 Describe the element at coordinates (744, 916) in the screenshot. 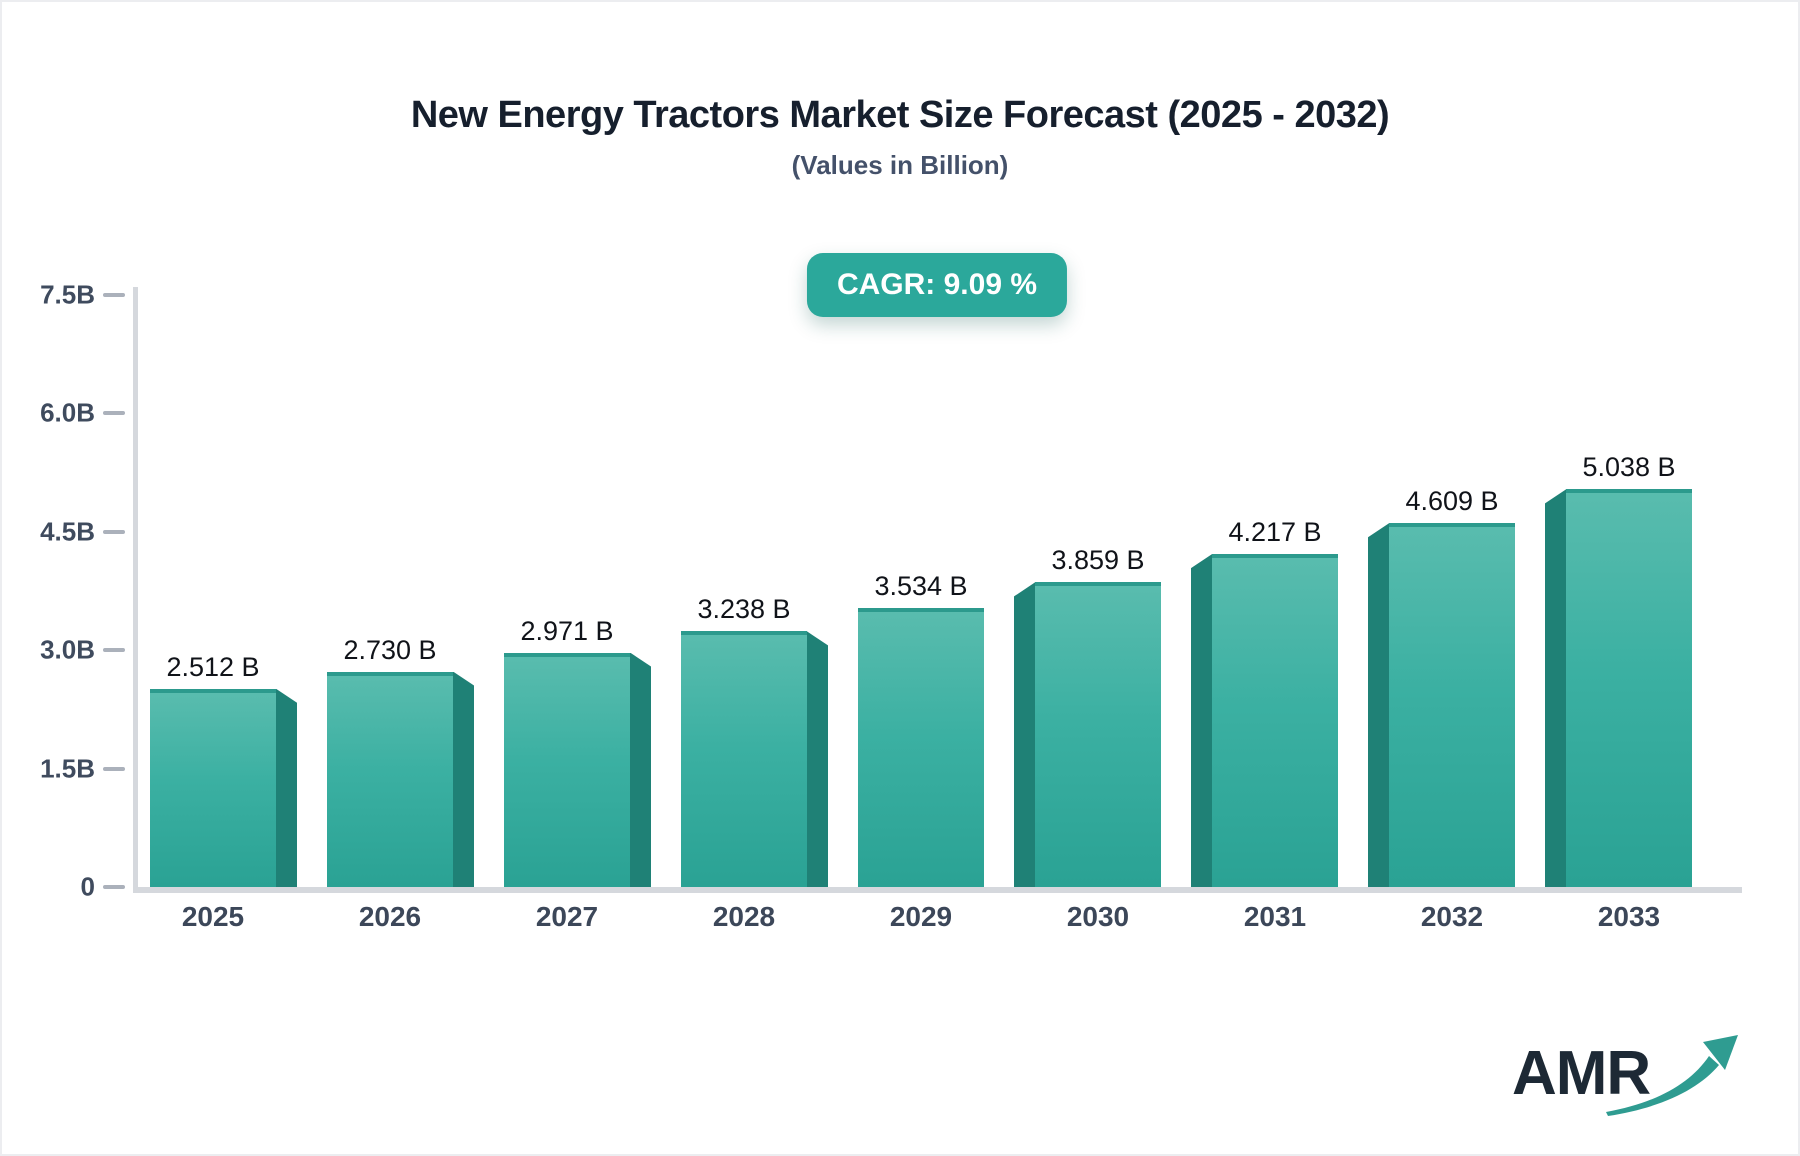

I see `x-tick-label-2028: 2028` at that location.